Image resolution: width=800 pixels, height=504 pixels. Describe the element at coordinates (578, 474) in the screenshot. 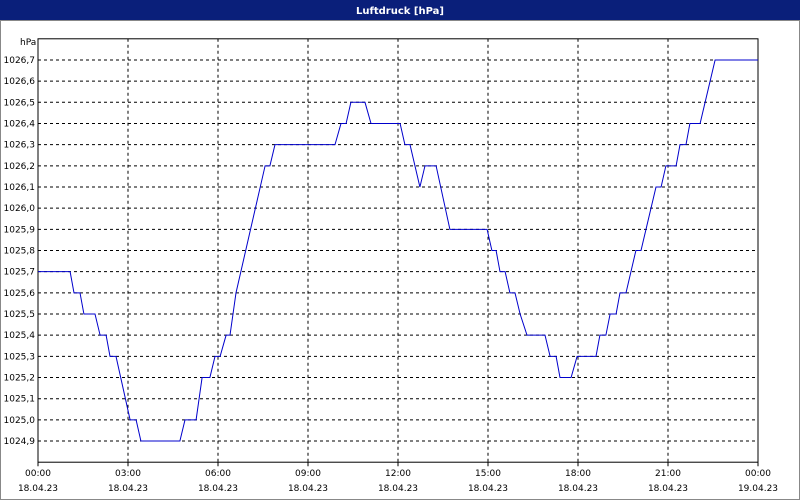

I see `x-tick-label: 18:00` at that location.